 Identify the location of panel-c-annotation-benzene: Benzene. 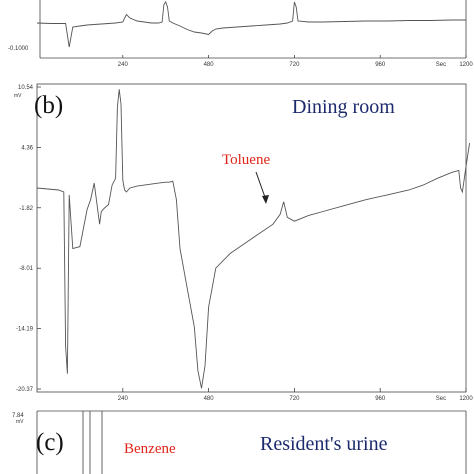
(150, 449).